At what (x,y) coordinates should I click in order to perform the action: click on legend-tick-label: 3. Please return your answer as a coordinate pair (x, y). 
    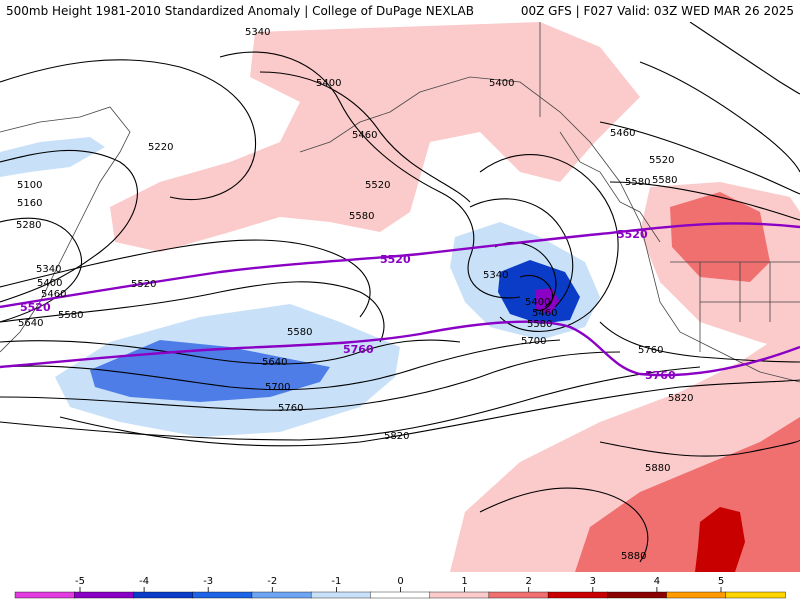
    Looking at the image, I should click on (593, 581).